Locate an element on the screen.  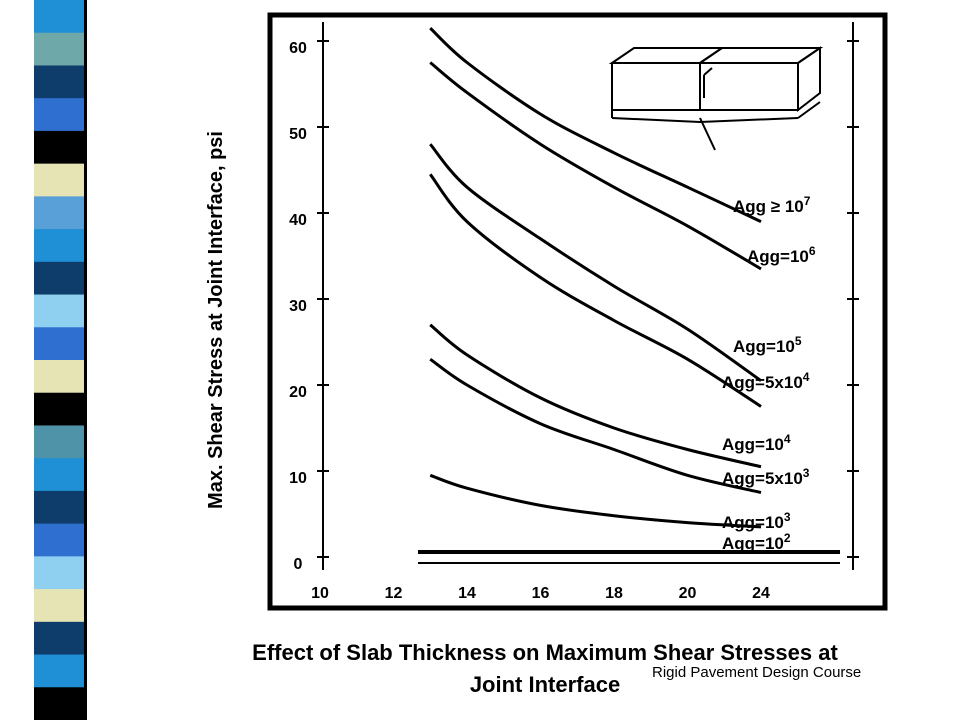
y-tick-label: 20 is located at coordinates (298, 392).